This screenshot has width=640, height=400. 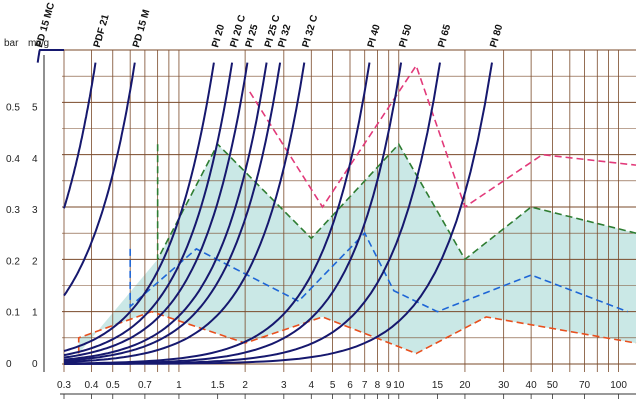 I want to click on x-tick-14: 10, so click(x=399, y=385).